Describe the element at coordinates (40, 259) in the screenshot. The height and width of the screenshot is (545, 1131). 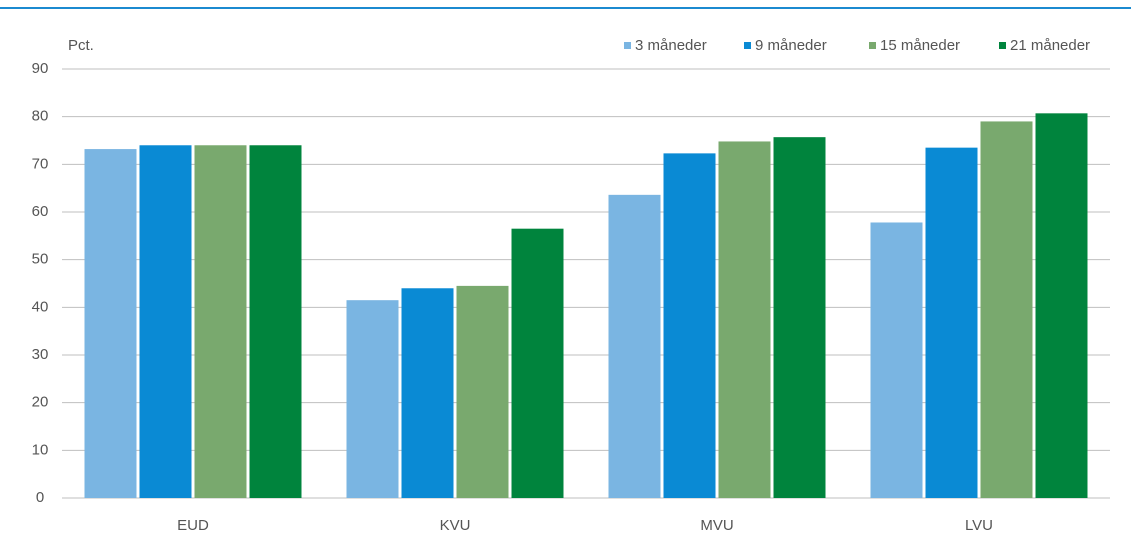
I see `y-tick-label: 50` at that location.